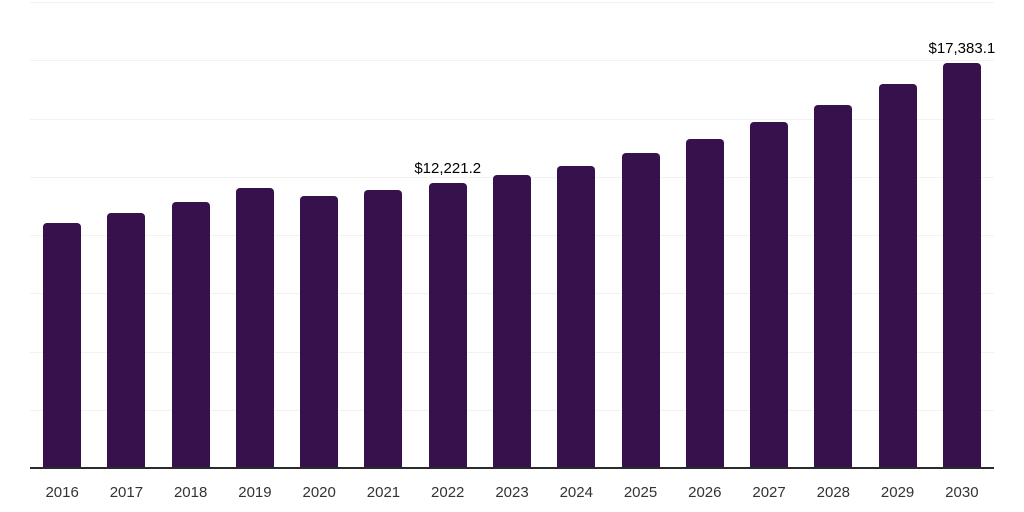 This screenshot has width=1024, height=512. I want to click on bar-2030, so click(961, 265).